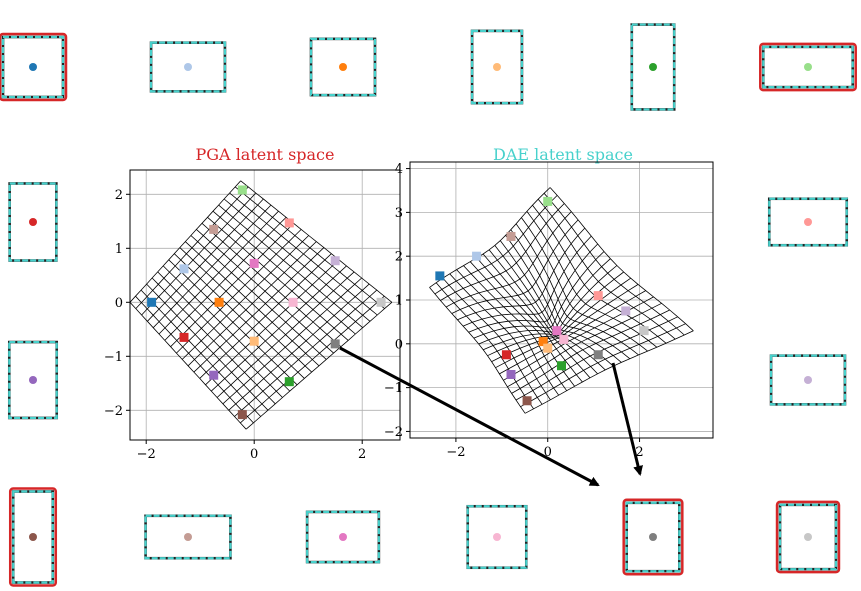 The width and height of the screenshot is (861, 591). Describe the element at coordinates (399, 169) in the screenshot. I see `y-tick-label: 4` at that location.